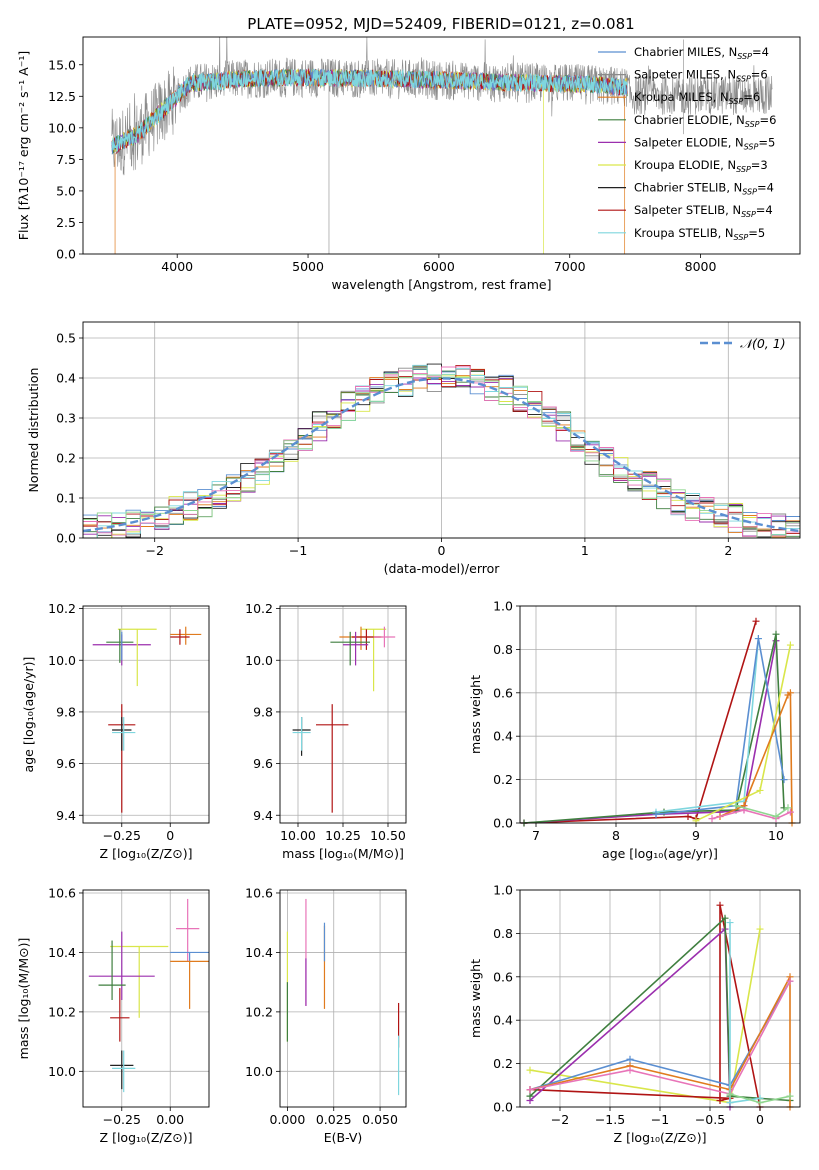 This screenshot has height=1170, width=819. What do you see at coordinates (616, 835) in the screenshot?
I see `x-tick-label: 8` at bounding box center [616, 835].